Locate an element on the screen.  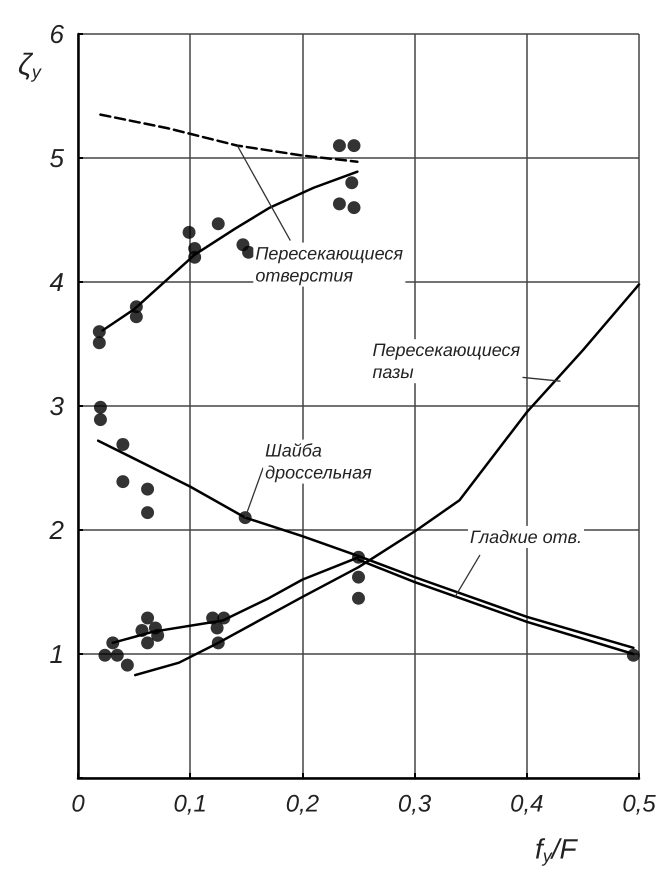
x-tick-label: 0,5 is located at coordinates (639, 804).